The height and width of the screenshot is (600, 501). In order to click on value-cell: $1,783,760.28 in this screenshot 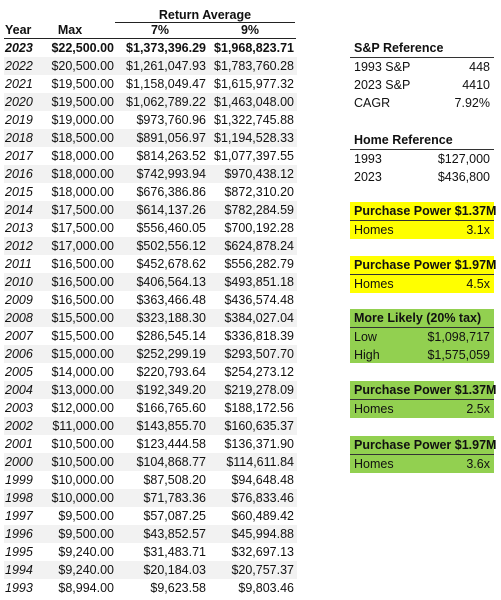, I will do `click(254, 66)`.